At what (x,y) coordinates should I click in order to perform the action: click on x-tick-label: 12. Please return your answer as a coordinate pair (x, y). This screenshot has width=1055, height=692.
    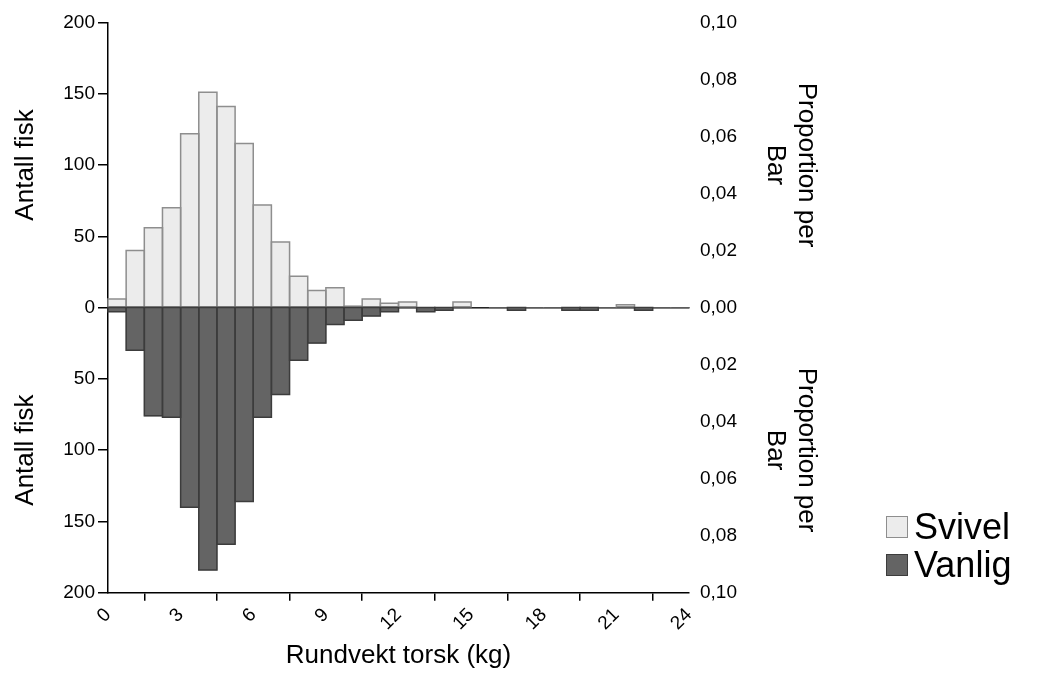
    Looking at the image, I should click on (390, 618).